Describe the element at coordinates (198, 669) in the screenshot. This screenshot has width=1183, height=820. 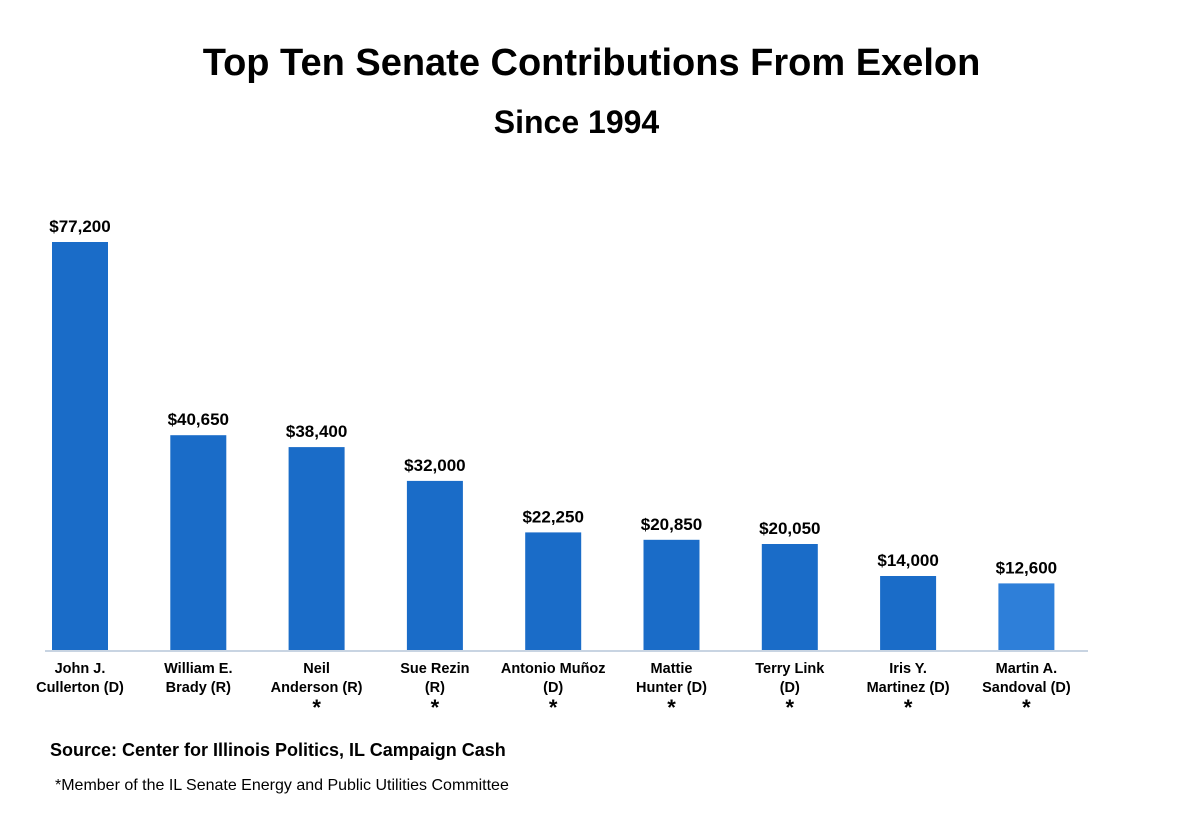
I see `category-label-1-line-0: William E.` at that location.